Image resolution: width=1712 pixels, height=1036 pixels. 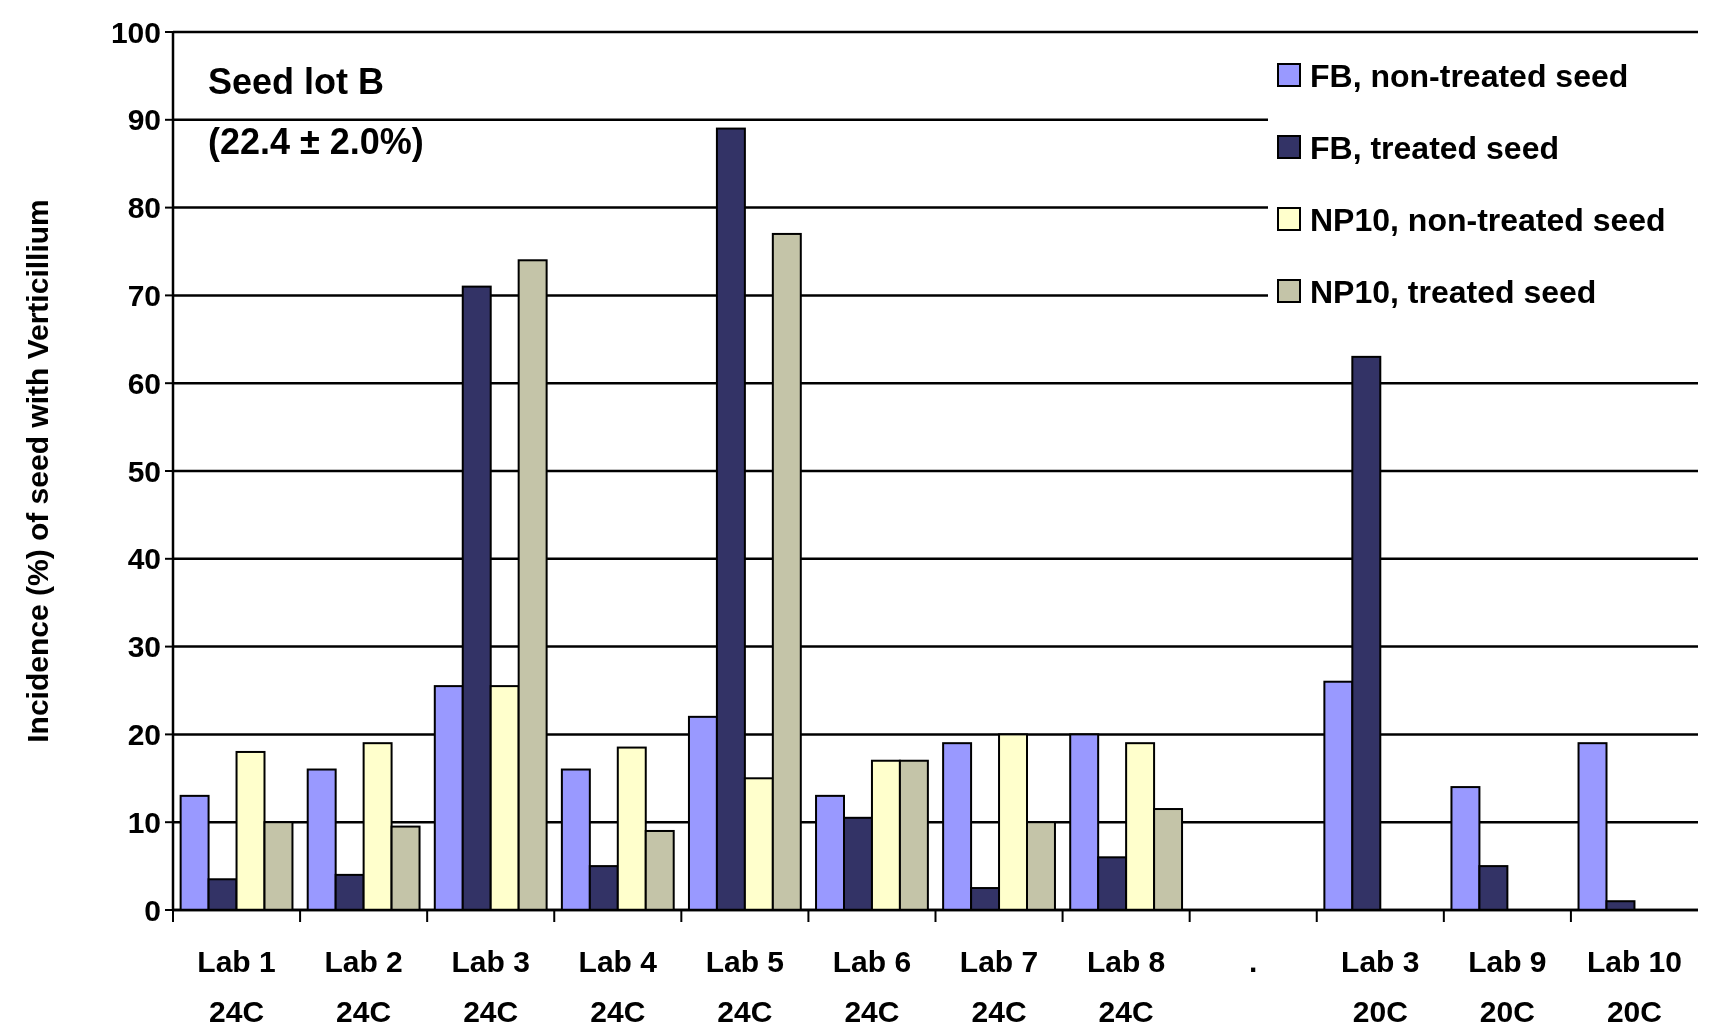 I want to click on y-tick-label: 100, so click(x=135, y=32).